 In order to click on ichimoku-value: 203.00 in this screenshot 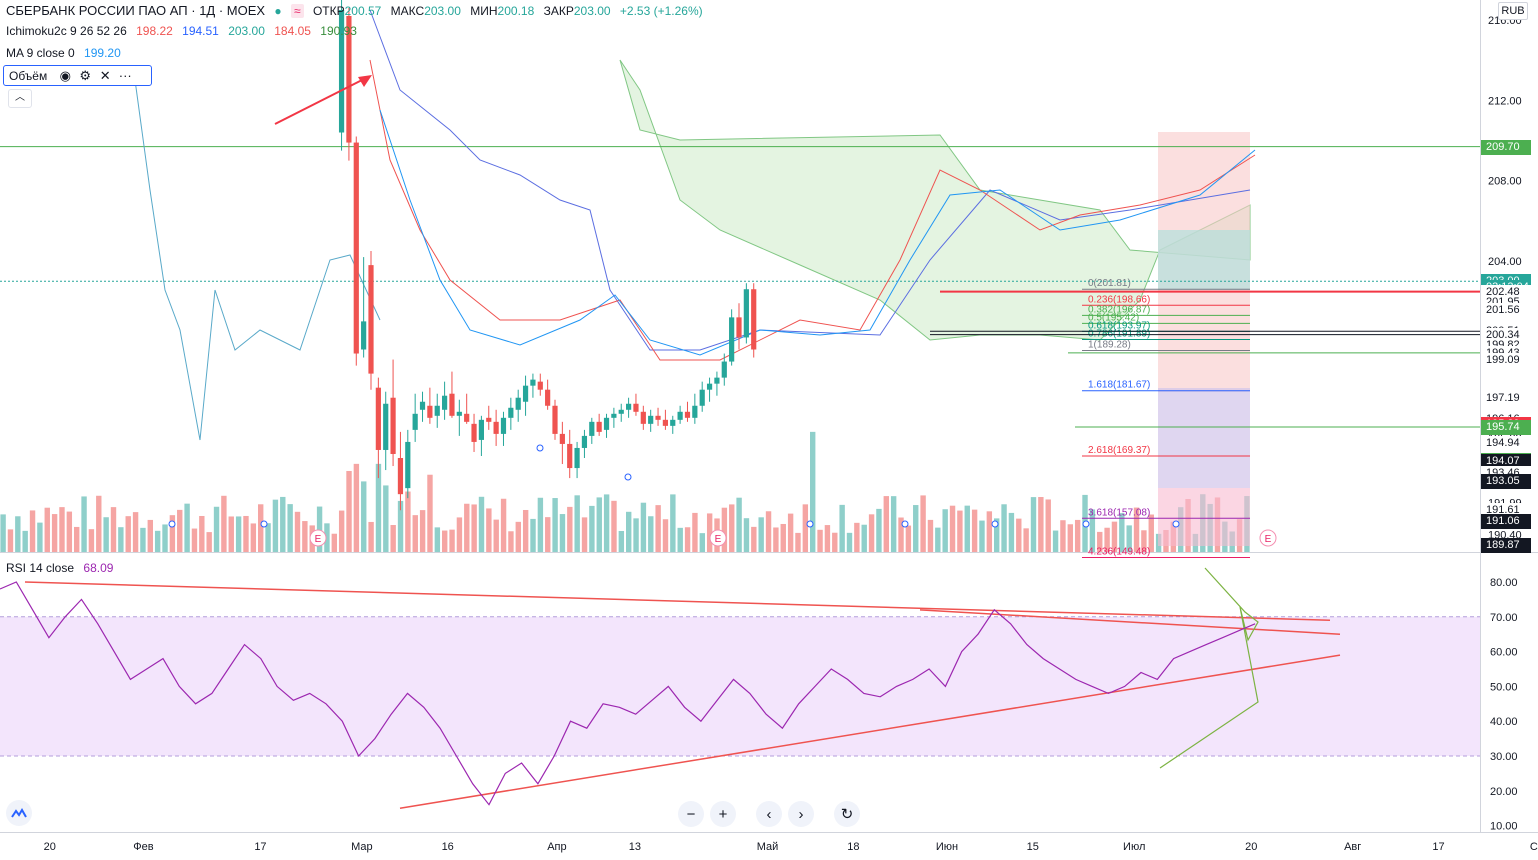, I will do `click(246, 31)`.